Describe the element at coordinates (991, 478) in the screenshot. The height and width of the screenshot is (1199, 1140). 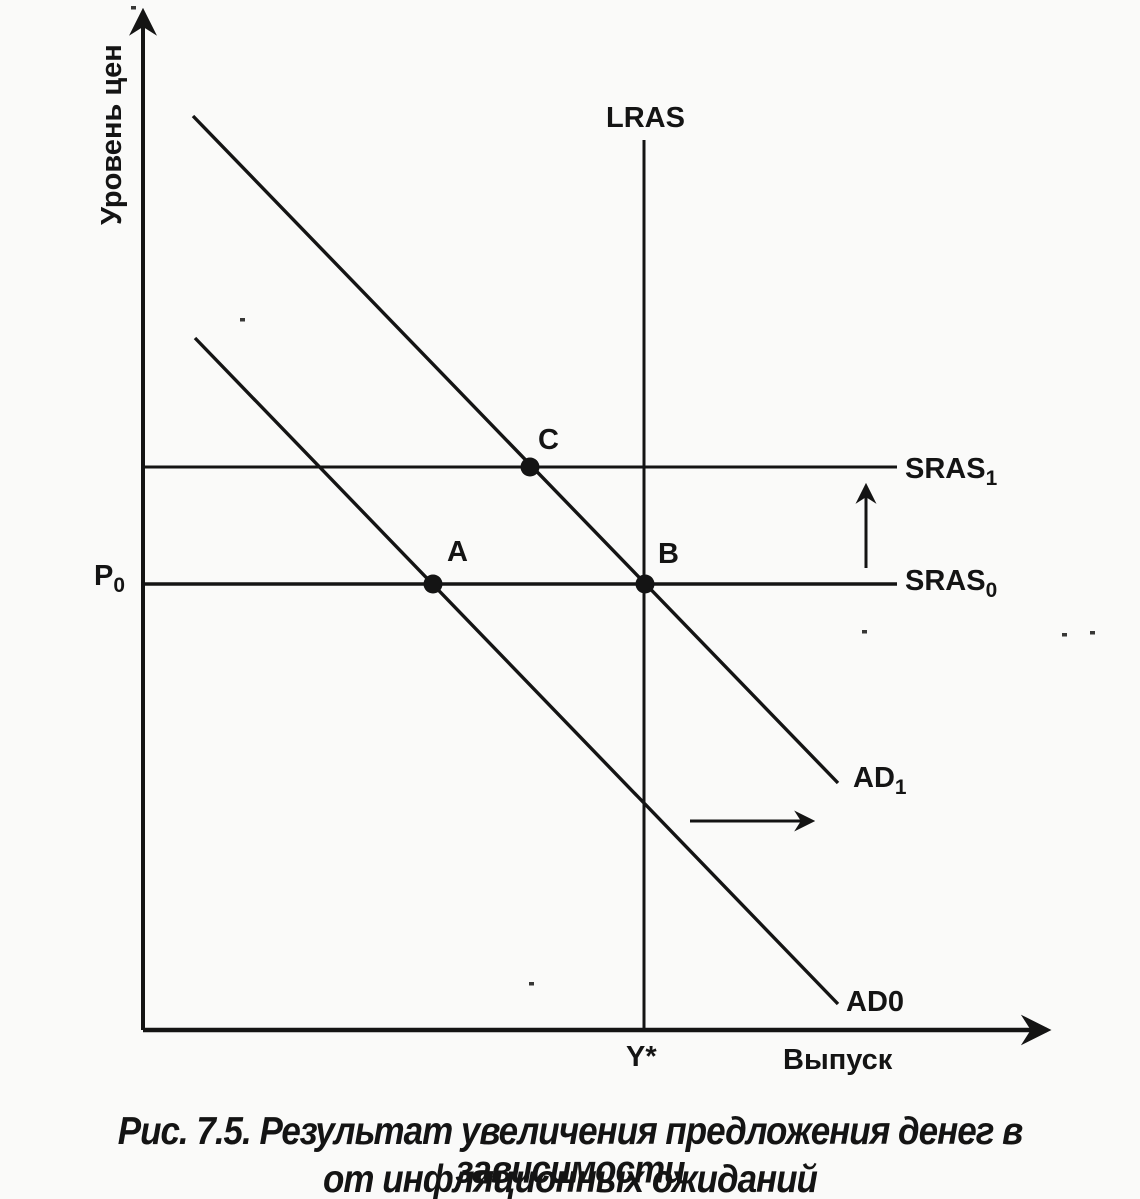
I see `sras1-sub: 1` at that location.